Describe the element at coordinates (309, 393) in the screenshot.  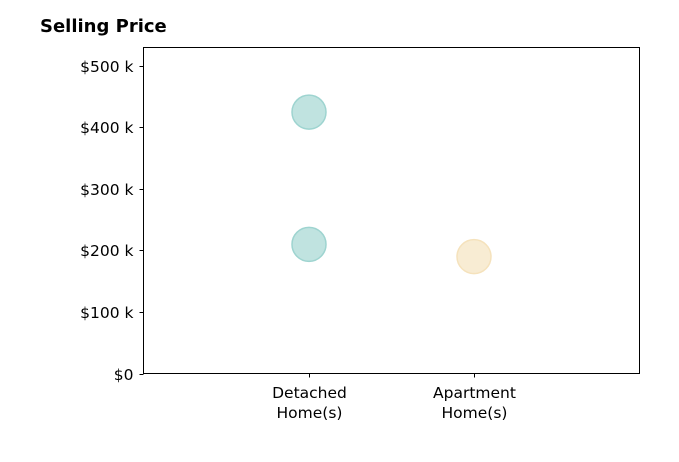
I see `x-tick-label: Detached` at that location.